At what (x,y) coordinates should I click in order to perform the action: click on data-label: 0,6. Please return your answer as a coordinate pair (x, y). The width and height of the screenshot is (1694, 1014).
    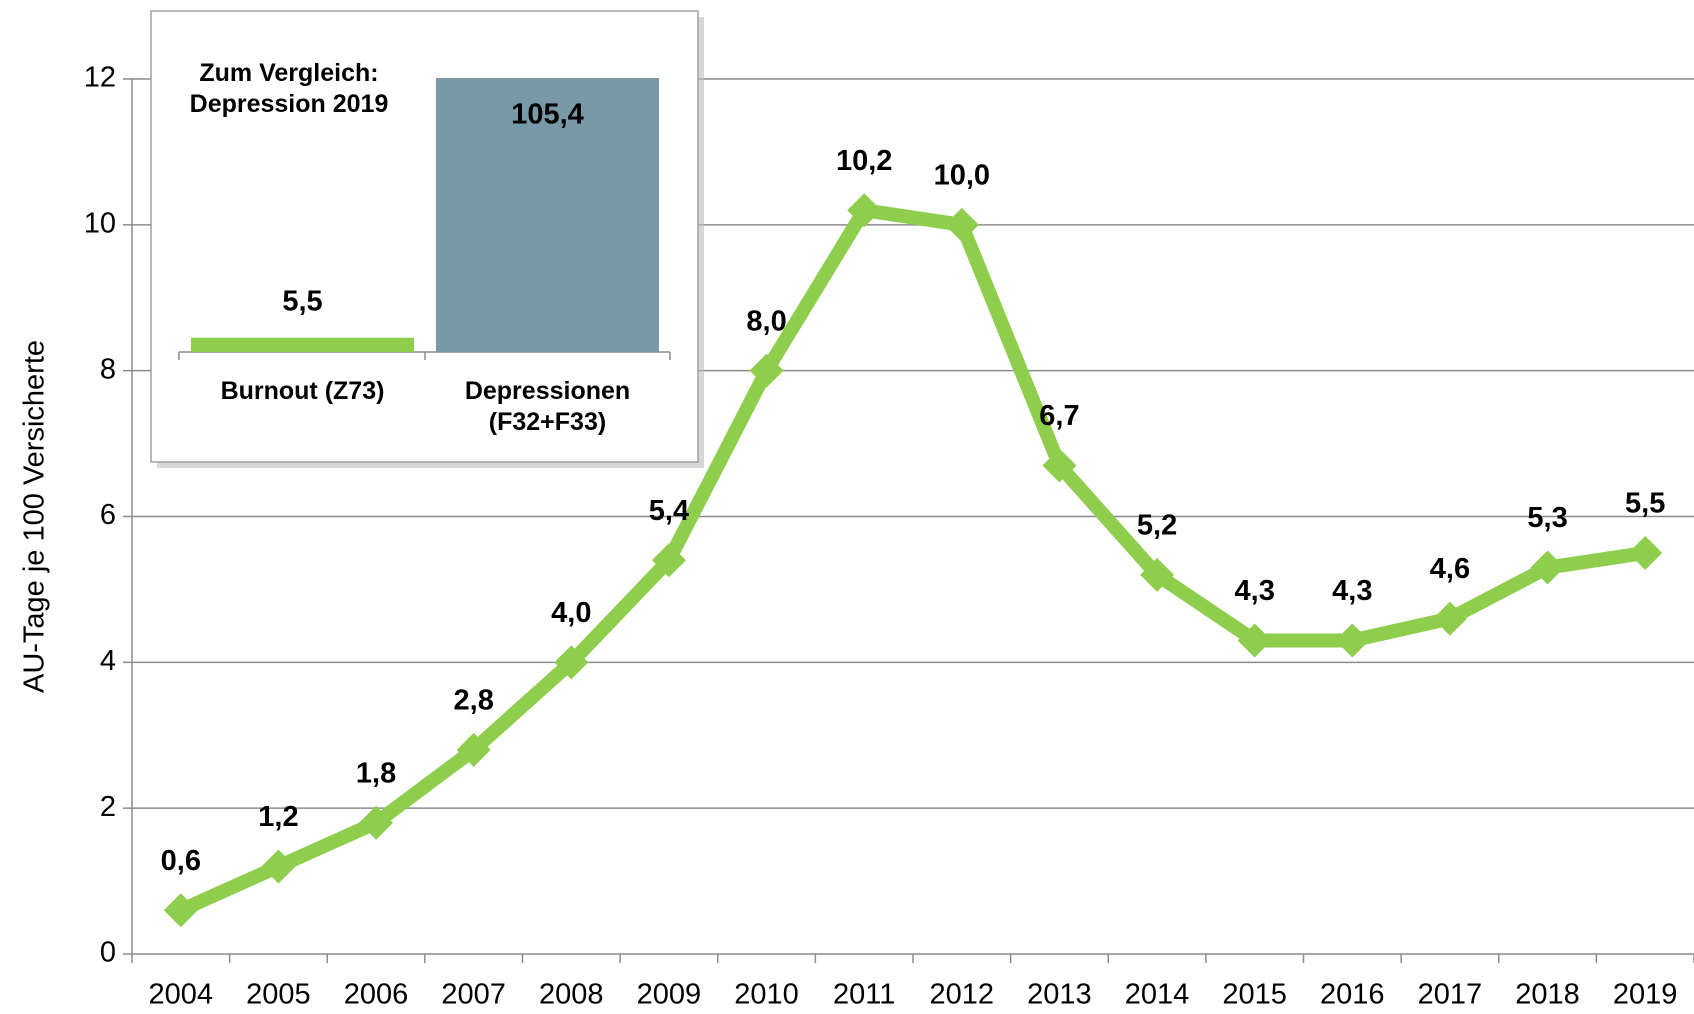
    Looking at the image, I should click on (181, 861).